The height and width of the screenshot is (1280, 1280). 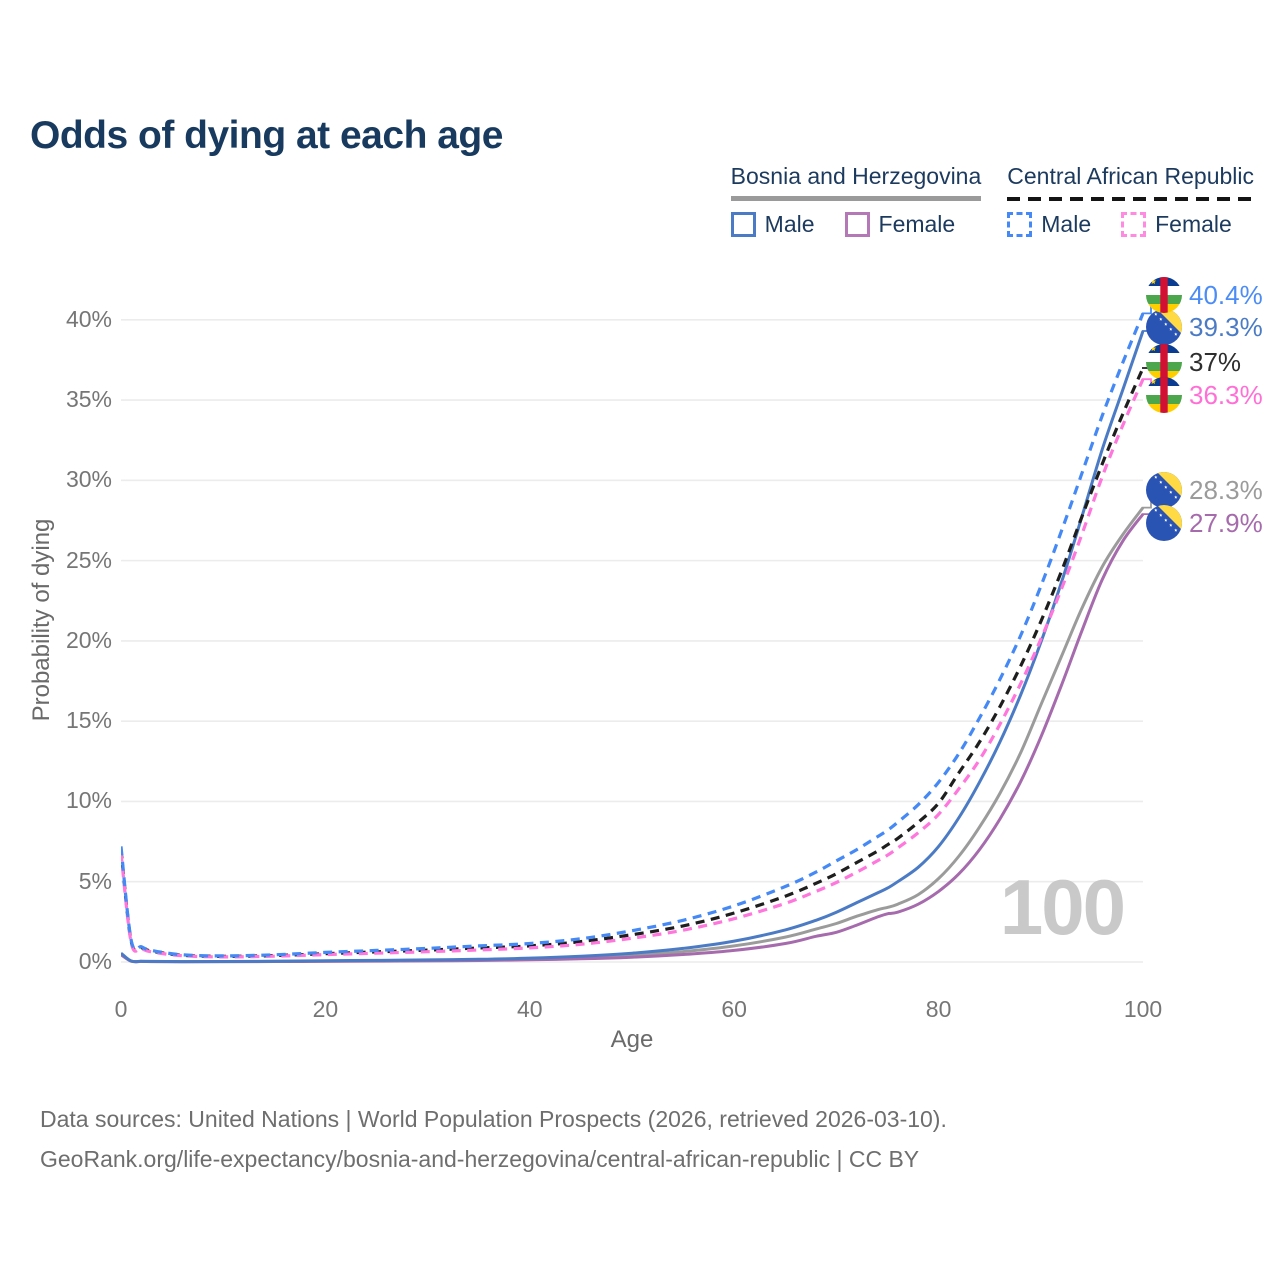 I want to click on endpoint-value-label: 28.3%, so click(x=1226, y=489).